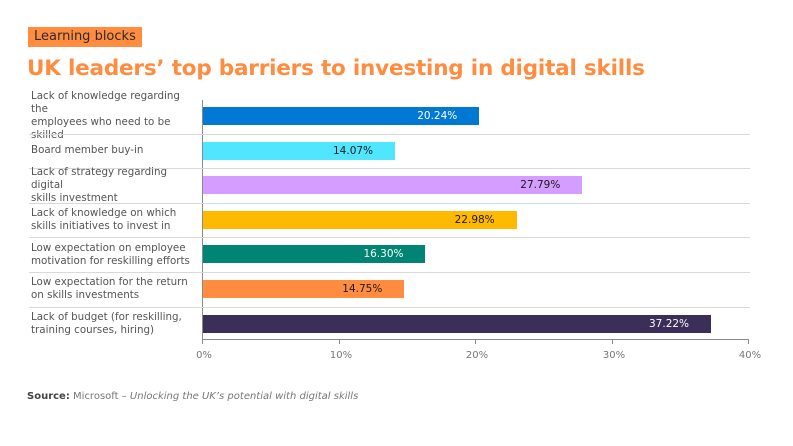 The width and height of the screenshot is (793, 446). Describe the element at coordinates (108, 247) in the screenshot. I see `category-label-line1: Low expectation on employee` at that location.